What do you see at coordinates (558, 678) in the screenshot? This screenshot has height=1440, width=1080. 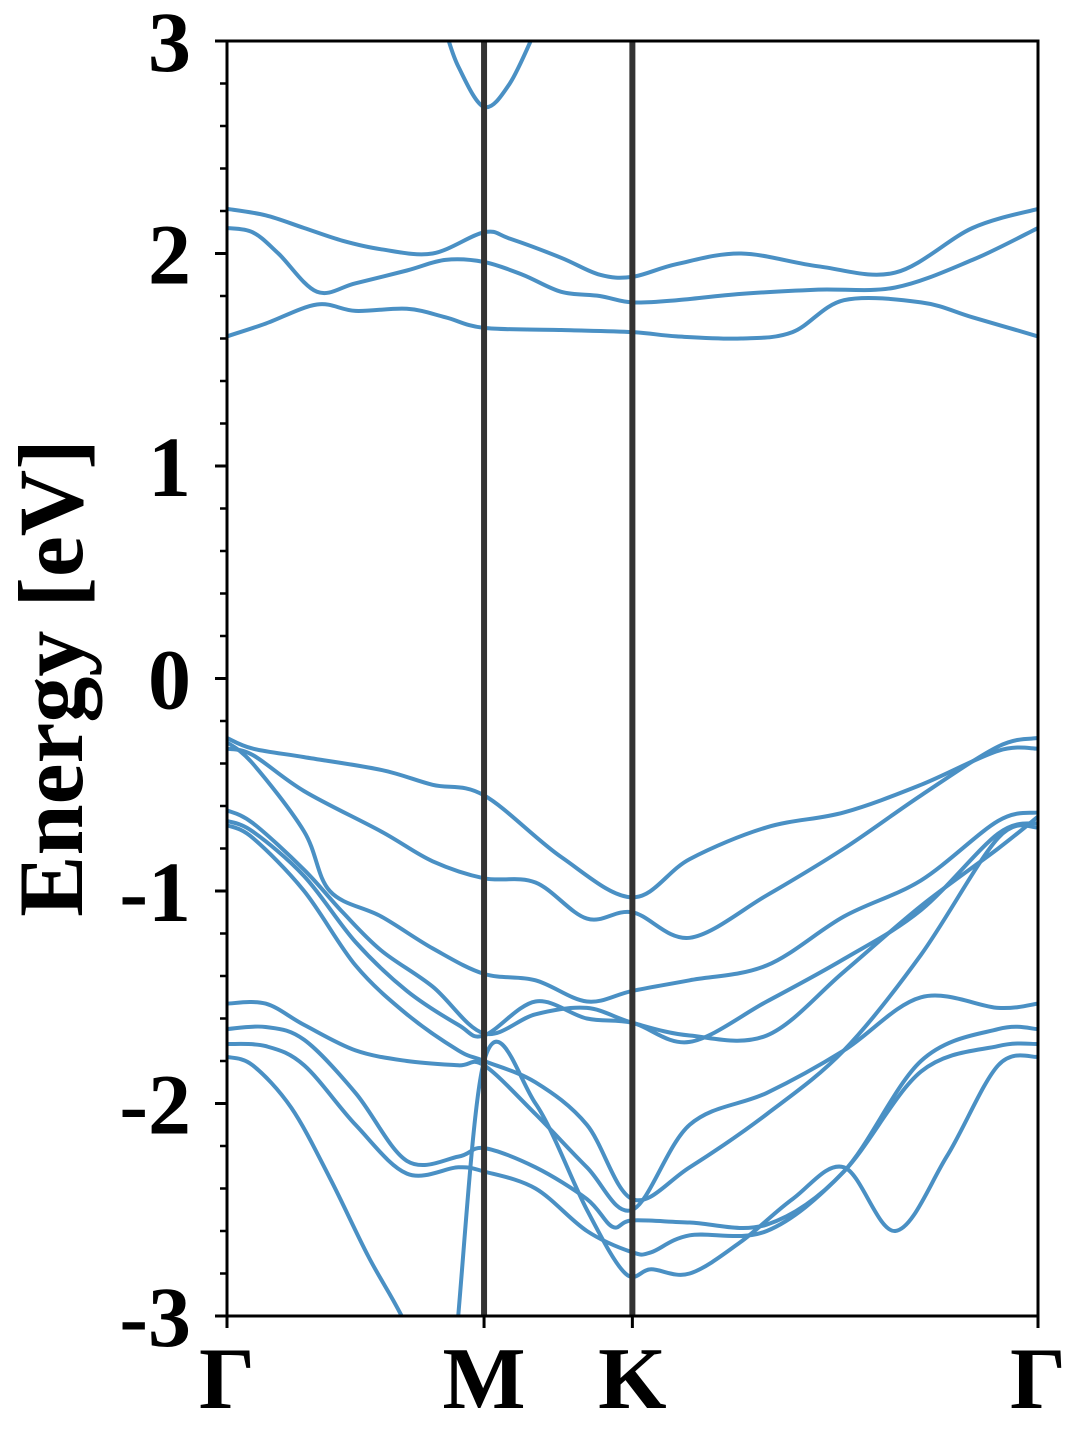 I see `high-symmetry-dividers` at bounding box center [558, 678].